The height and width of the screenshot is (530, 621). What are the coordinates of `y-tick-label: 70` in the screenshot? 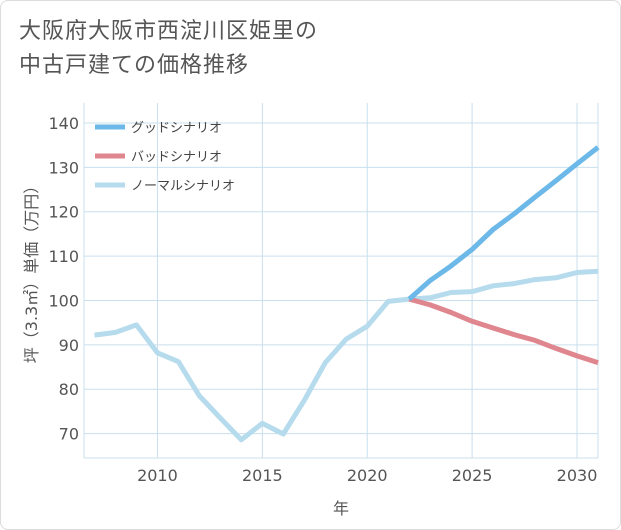 It's located at (69, 434).